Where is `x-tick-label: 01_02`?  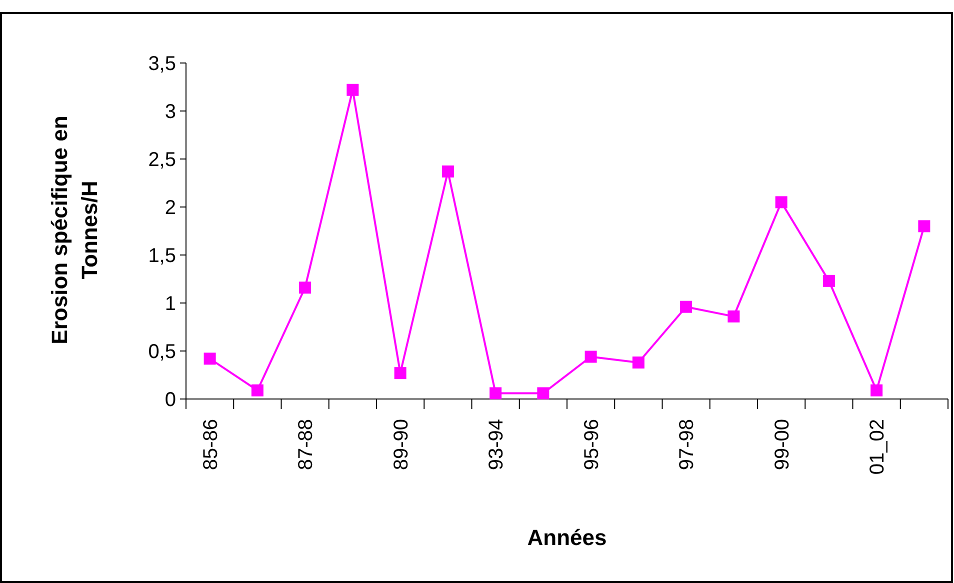
x-tick-label: 01_02 is located at coordinates (877, 447).